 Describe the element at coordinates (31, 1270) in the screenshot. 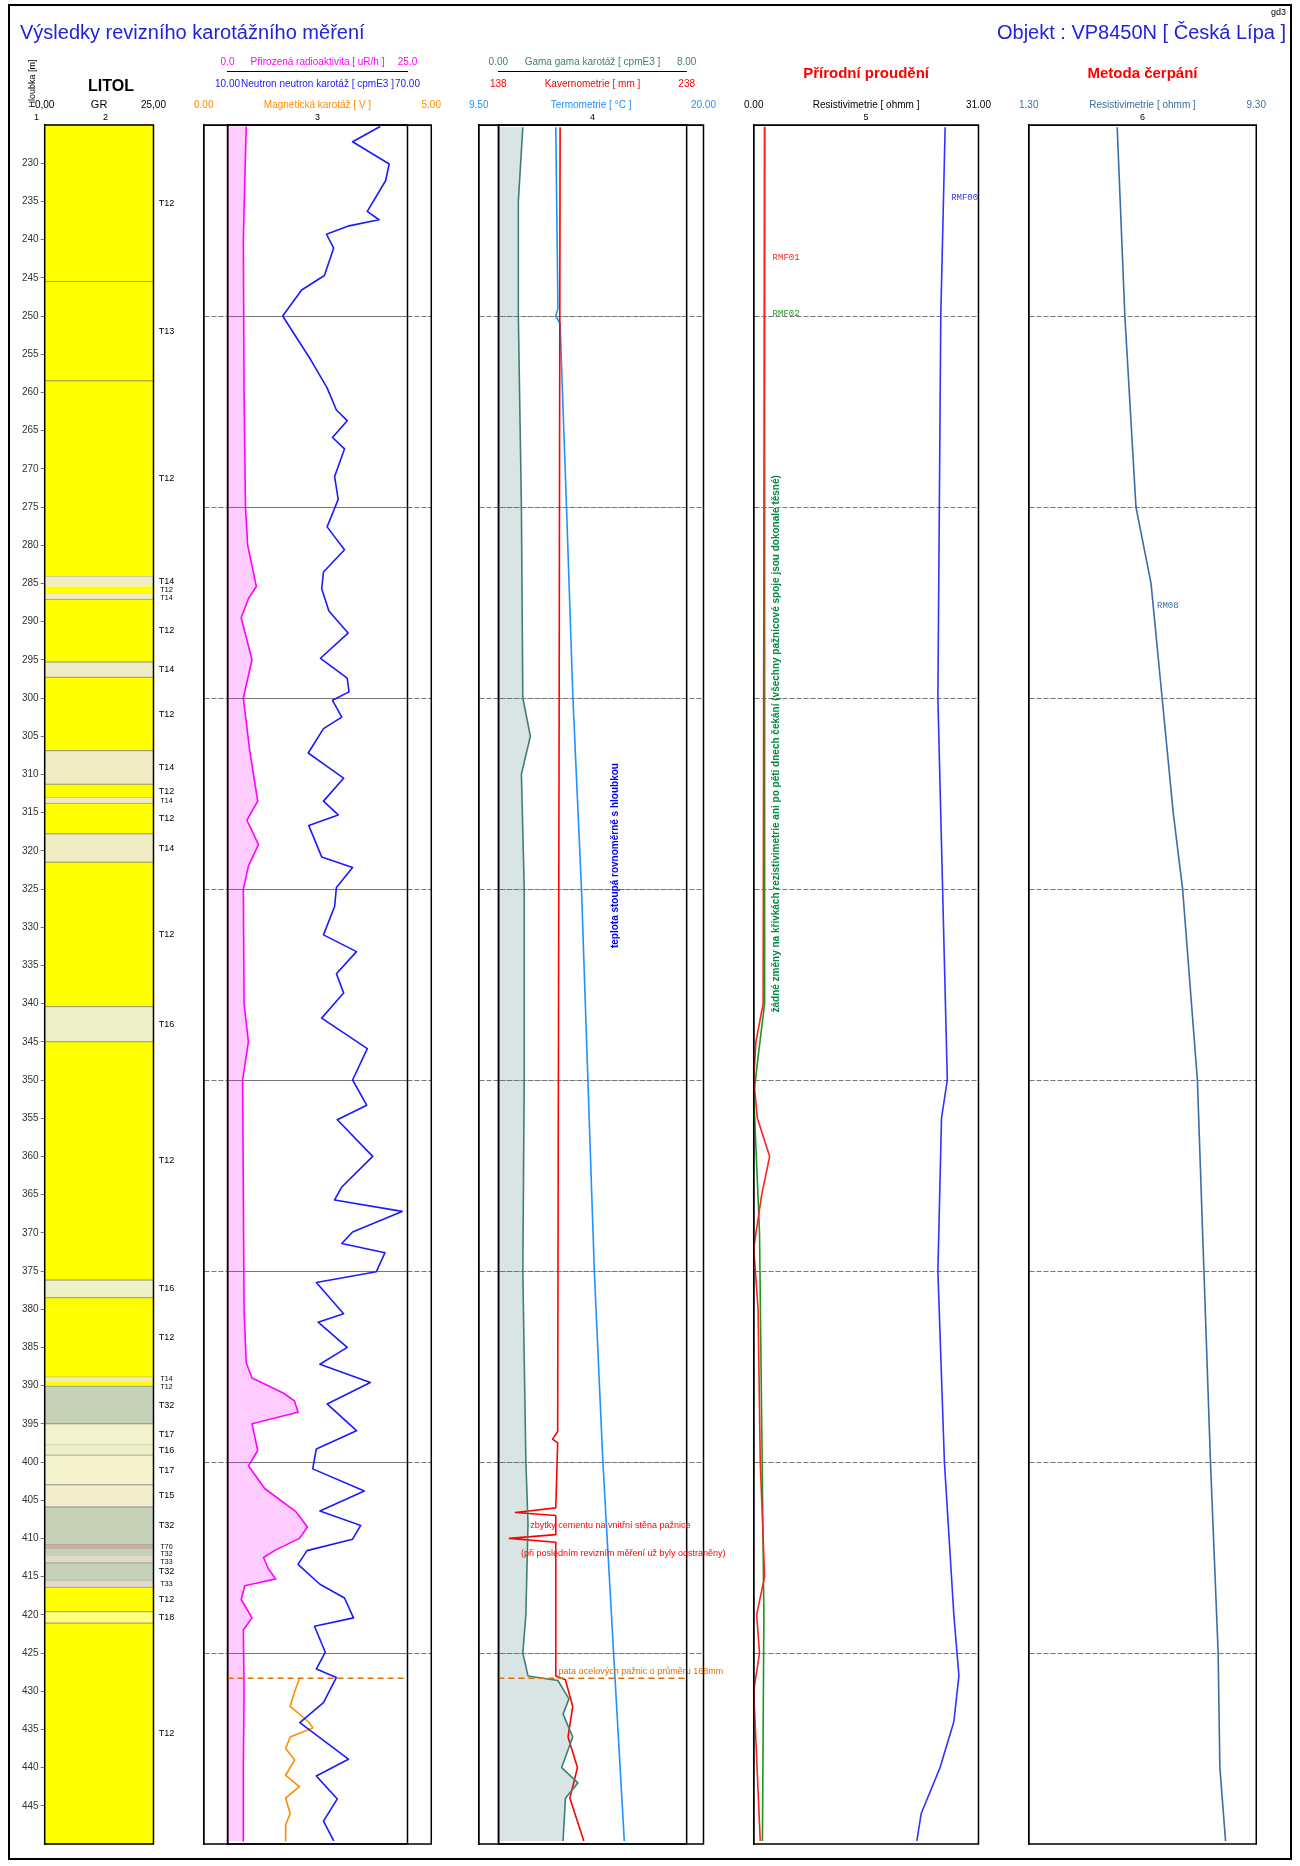

I see `y-tick-label: 375` at that location.